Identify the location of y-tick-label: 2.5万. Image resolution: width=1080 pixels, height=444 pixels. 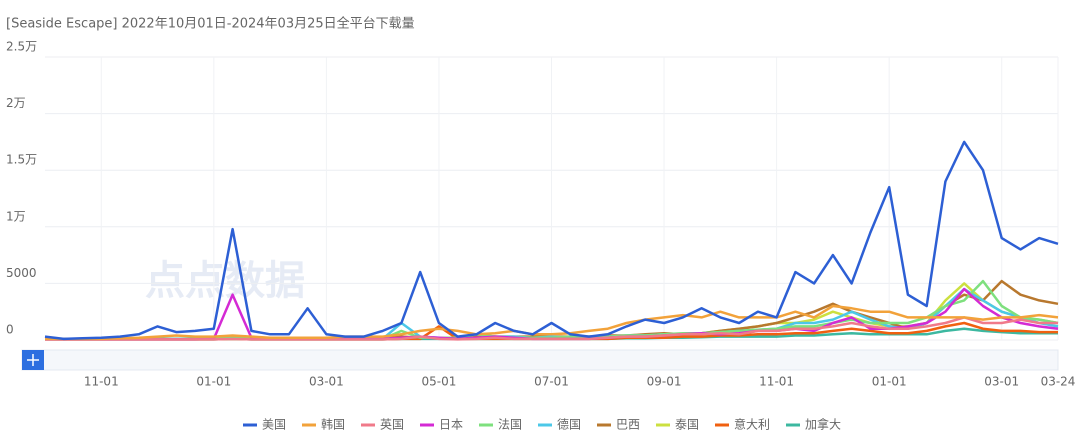
(21, 47).